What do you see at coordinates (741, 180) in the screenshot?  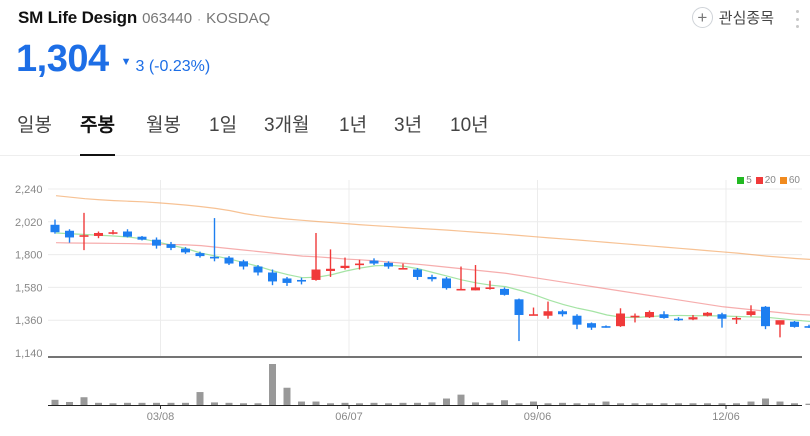 I see `legend-swatch-ma5` at bounding box center [741, 180].